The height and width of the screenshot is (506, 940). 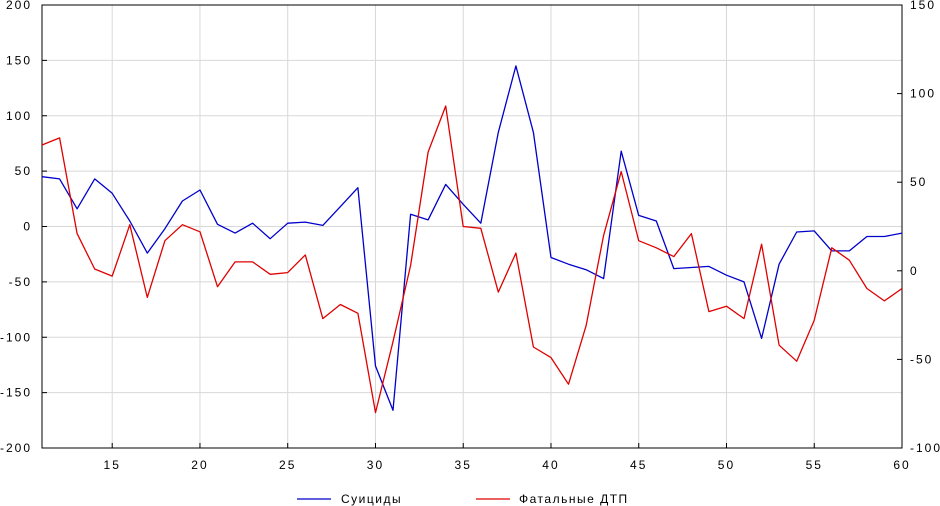 I want to click on x-tick-label: 50, so click(x=726, y=465).